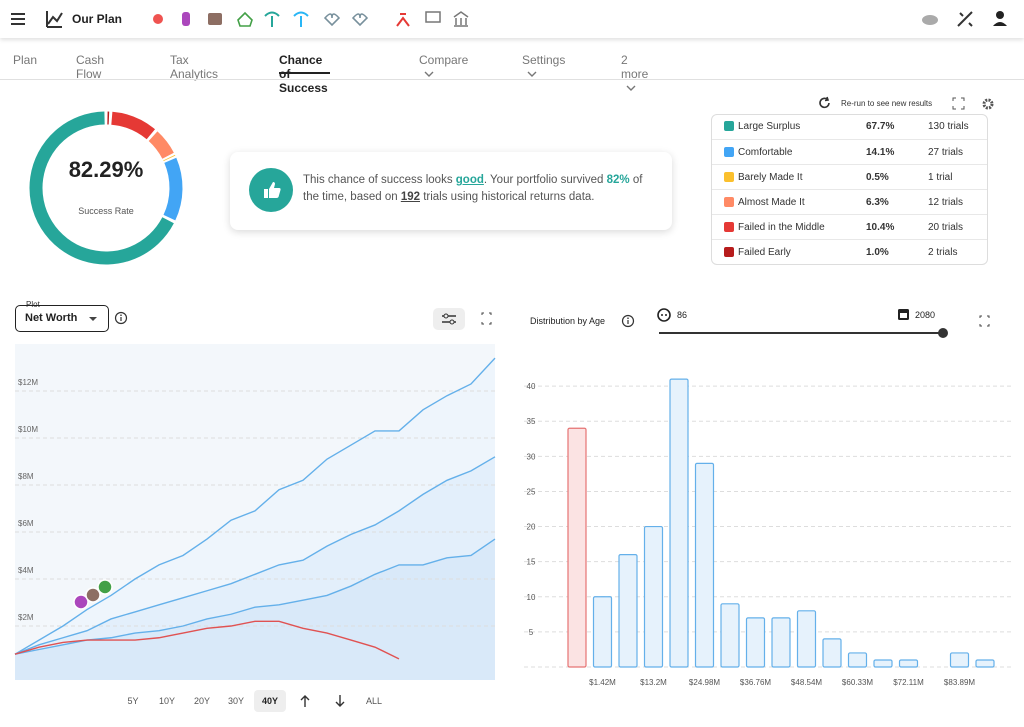 This screenshot has height=727, width=1024. I want to click on outcome-row: Almost Made It 6.3% 12 trials, so click(849, 201).